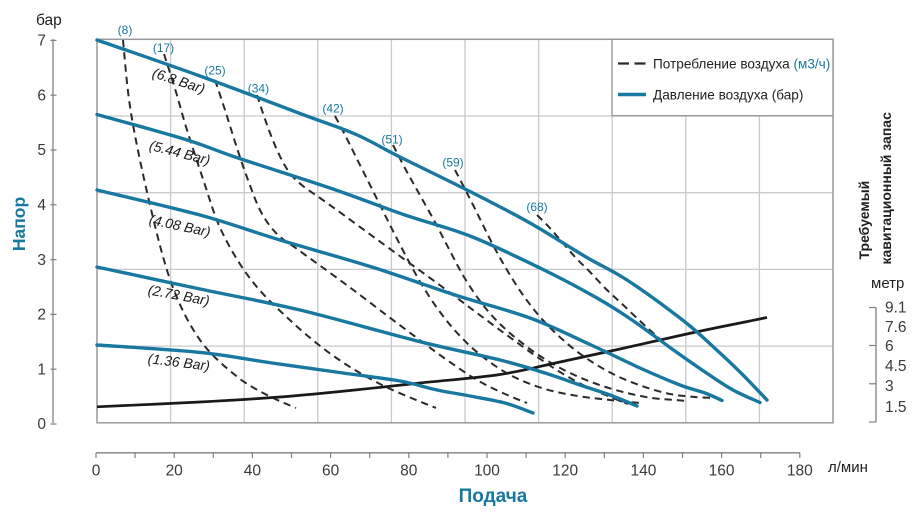 This screenshot has width=921, height=529. What do you see at coordinates (179, 361) in the screenshot?
I see `svg-text: (1.36 Bar)` at bounding box center [179, 361].